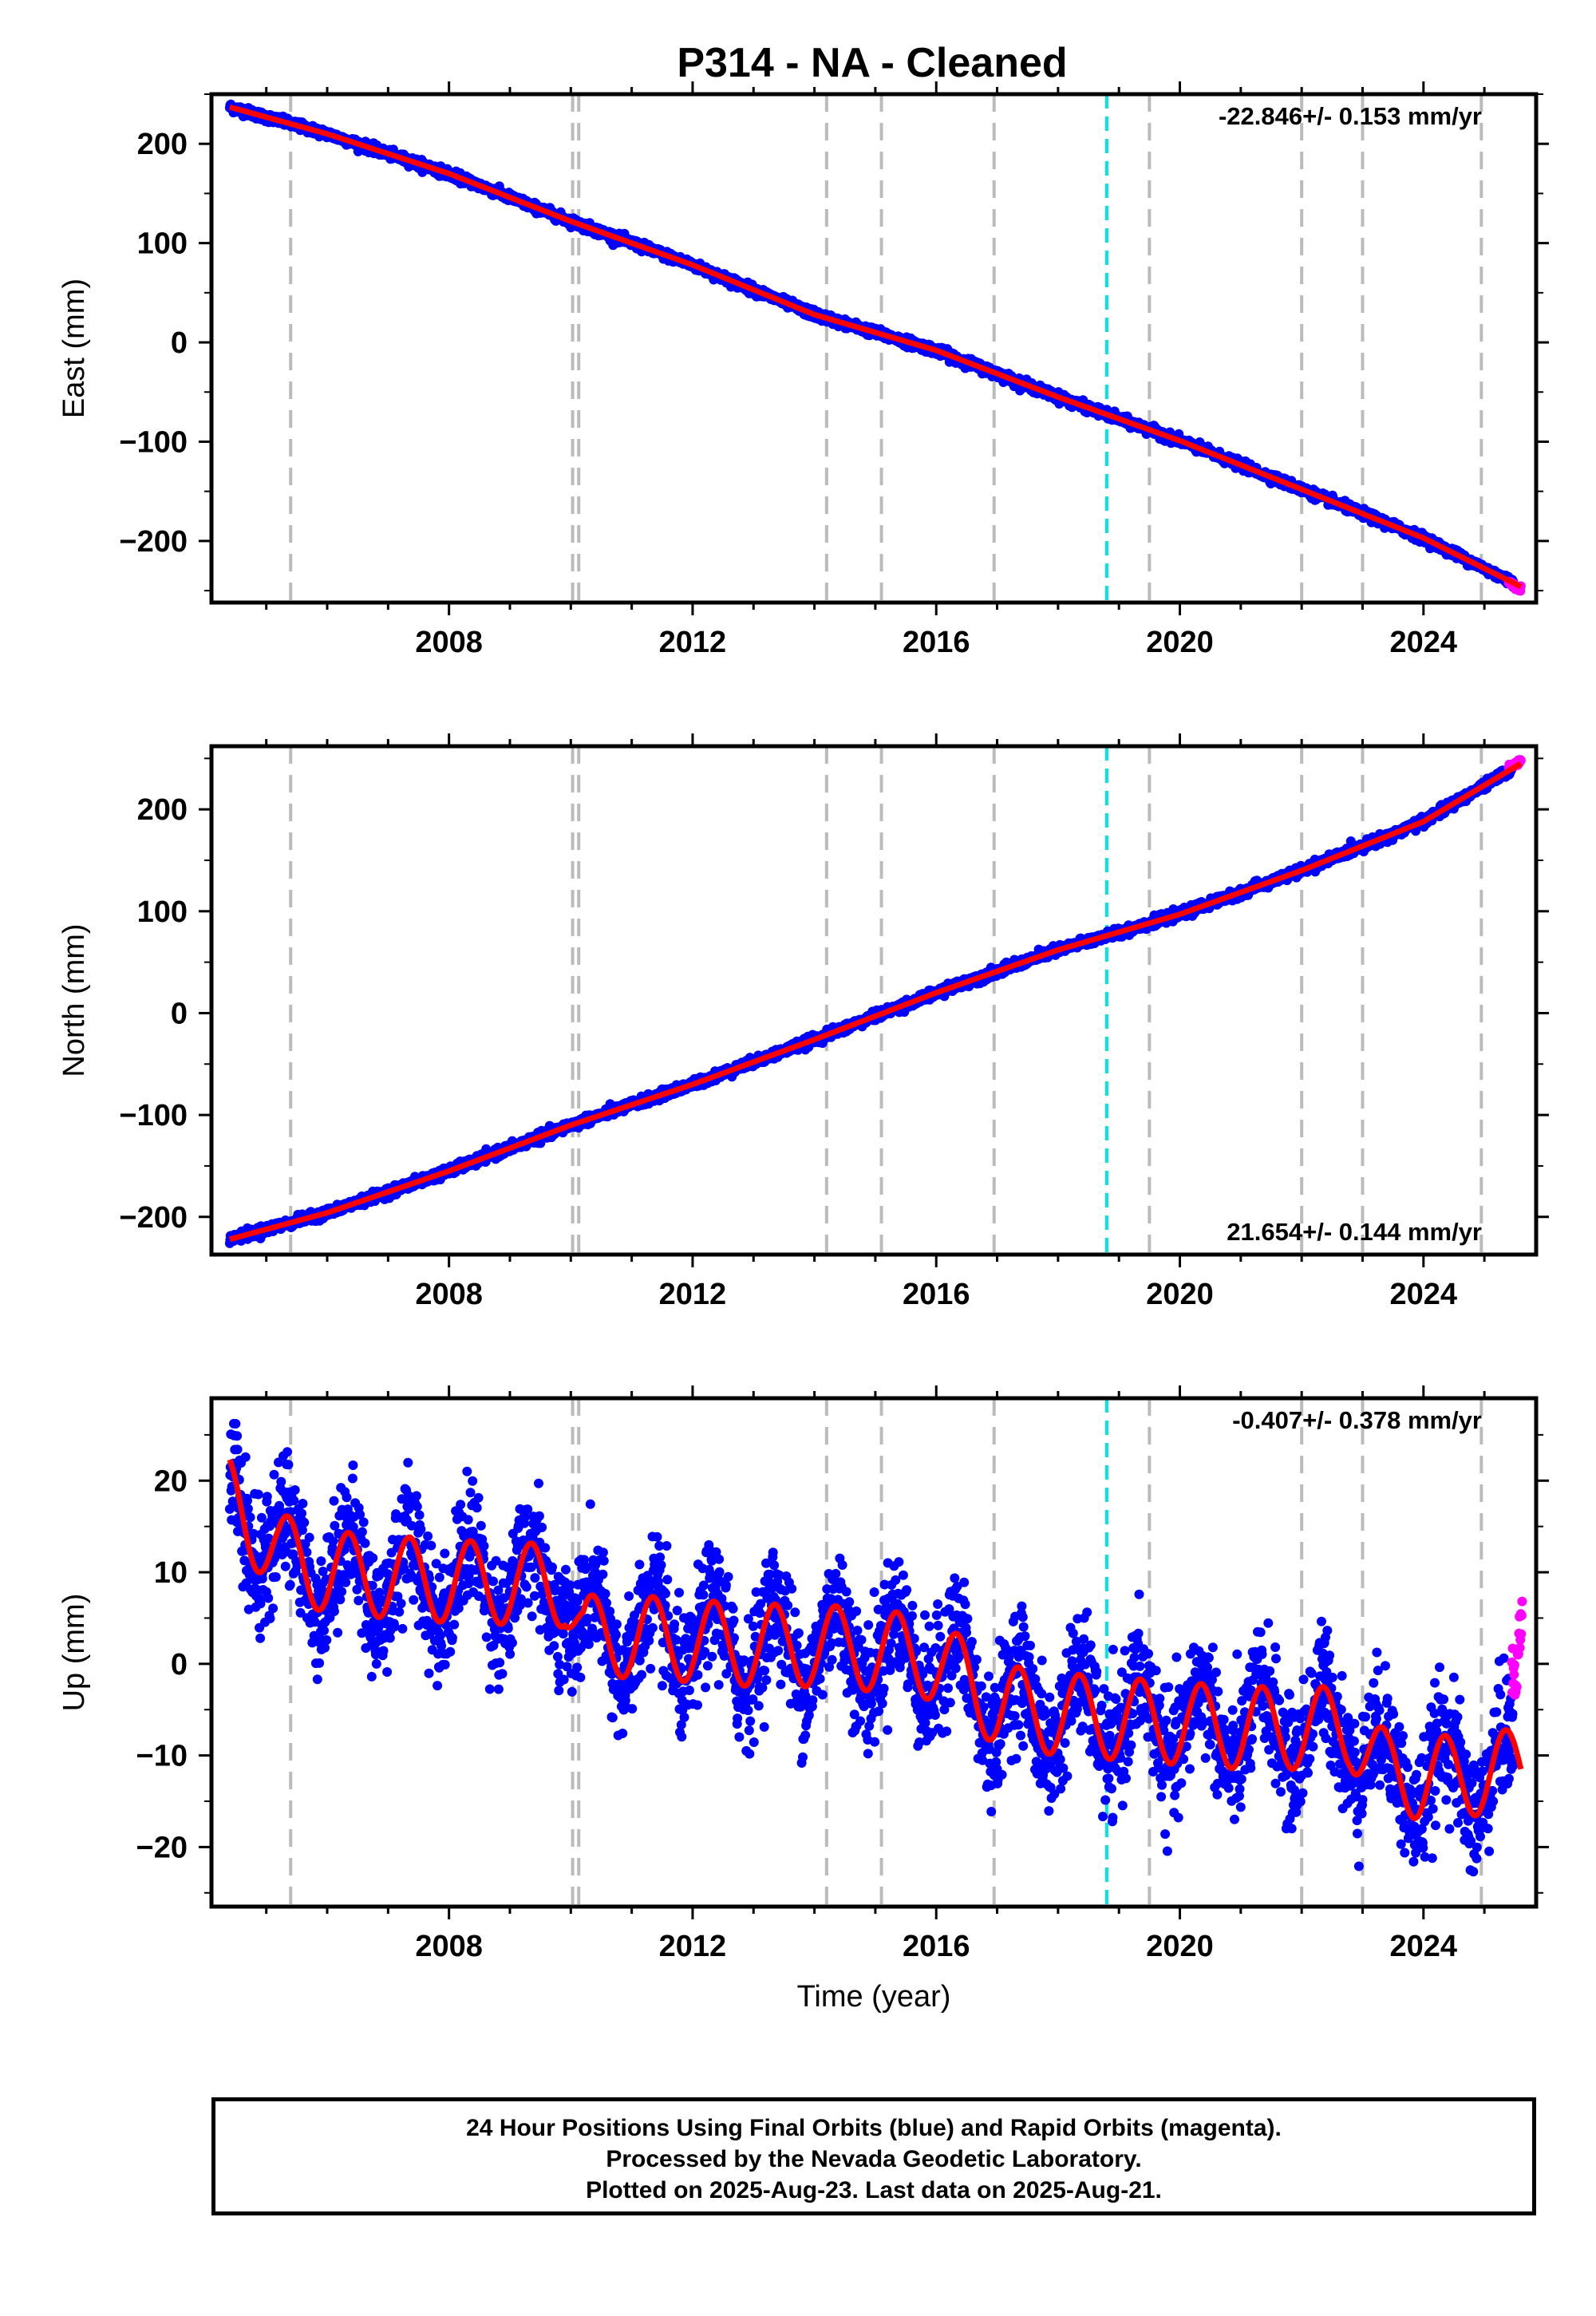 The width and height of the screenshot is (1596, 2316). I want to click on x-tick-label: 2024, so click(1424, 642).